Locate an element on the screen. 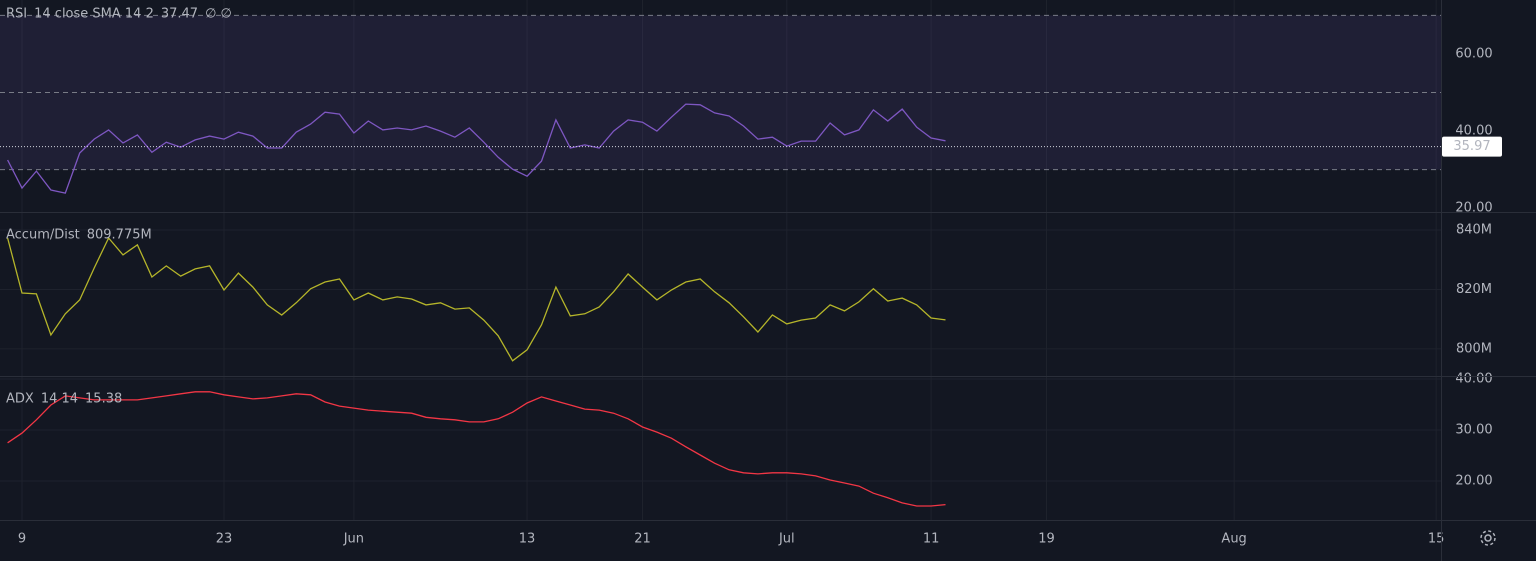 The height and width of the screenshot is (561, 1536). price-label-box is located at coordinates (1472, 146).